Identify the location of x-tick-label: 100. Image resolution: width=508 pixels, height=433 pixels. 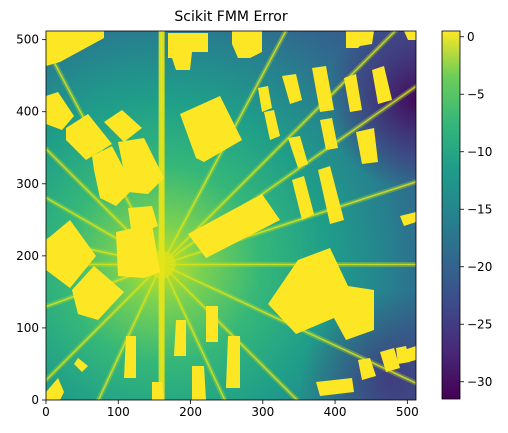
(118, 412).